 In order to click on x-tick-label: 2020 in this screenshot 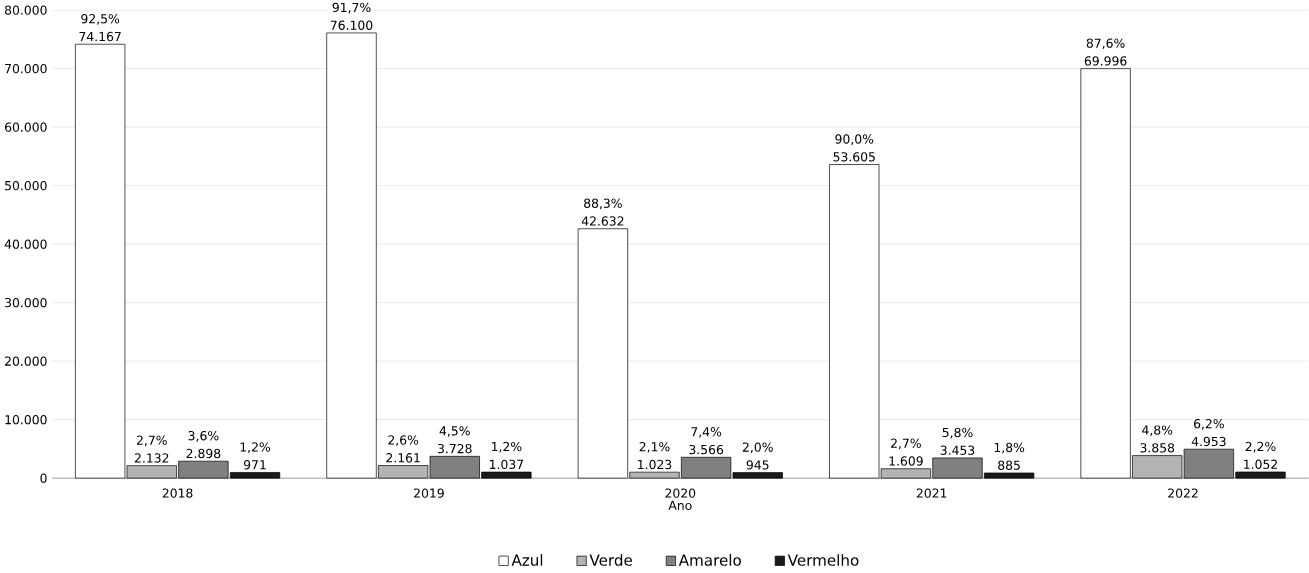, I will do `click(680, 493)`.